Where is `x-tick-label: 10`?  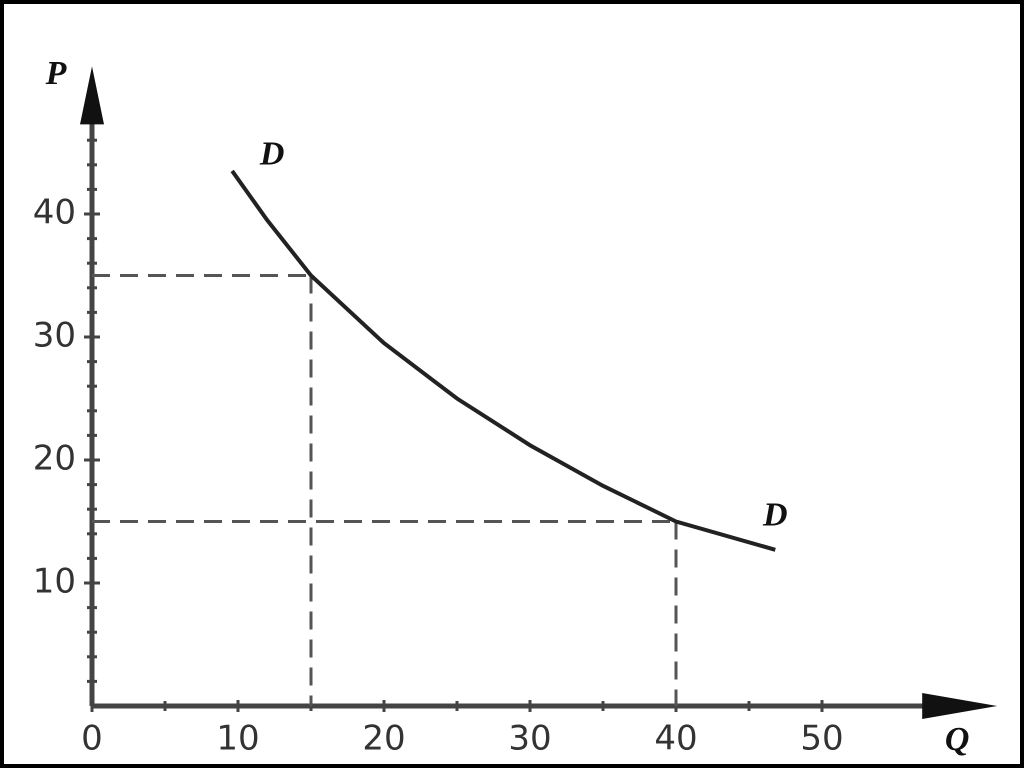
x-tick-label: 10 is located at coordinates (237, 739).